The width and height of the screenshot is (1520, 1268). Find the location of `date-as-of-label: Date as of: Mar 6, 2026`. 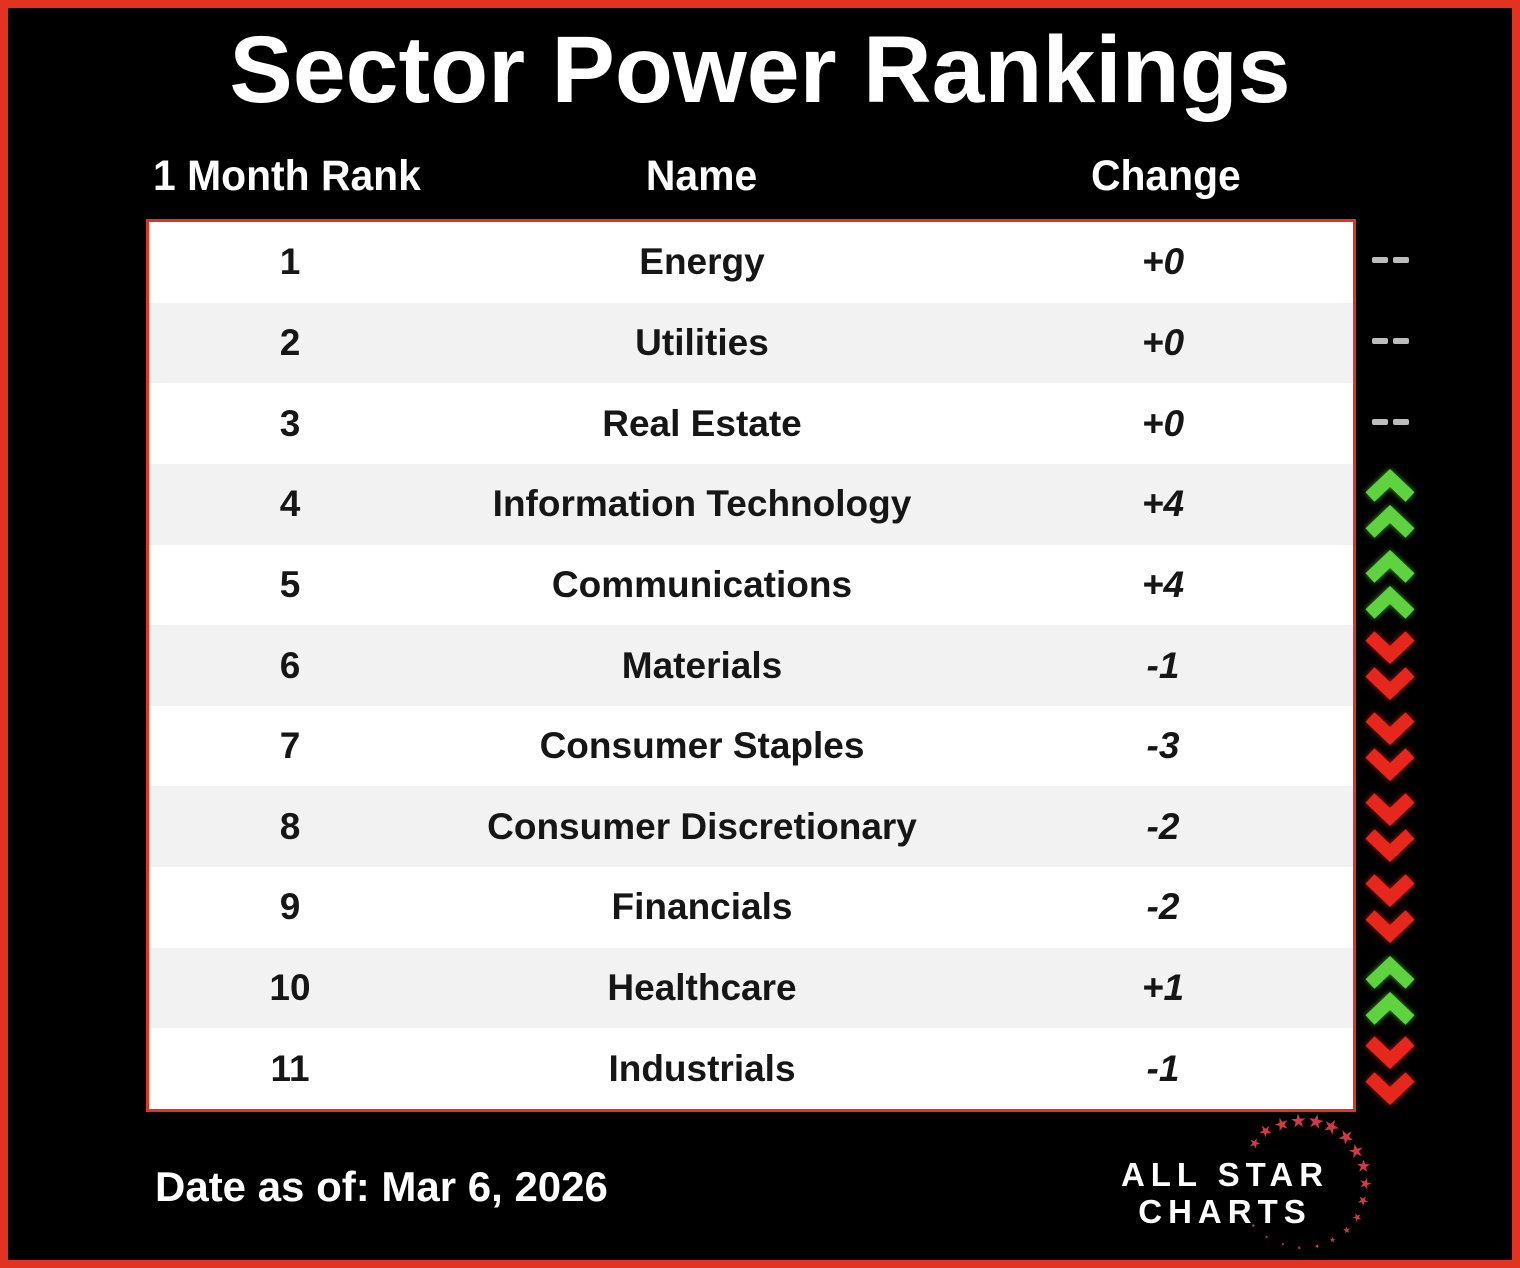

date-as-of-label: Date as of: Mar 6, 2026 is located at coordinates (381, 1186).